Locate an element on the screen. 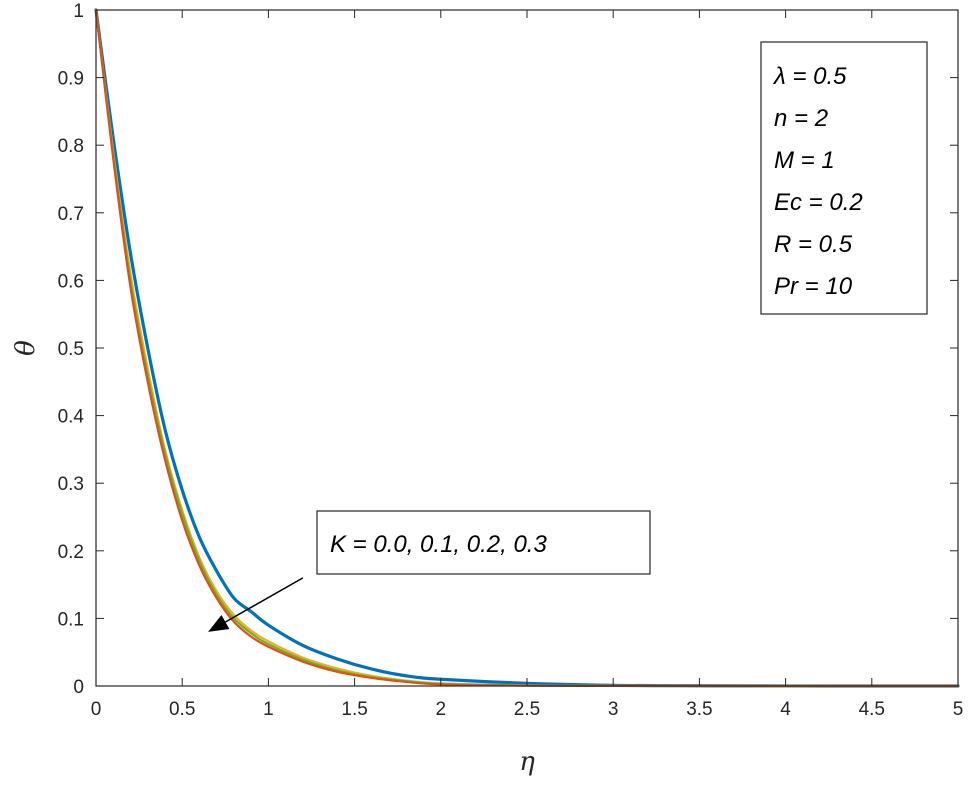  x-tick-labels: 0 0.5 1 1.5 2 2.5 3 3.5 4 4.5 5 is located at coordinates (527, 709).